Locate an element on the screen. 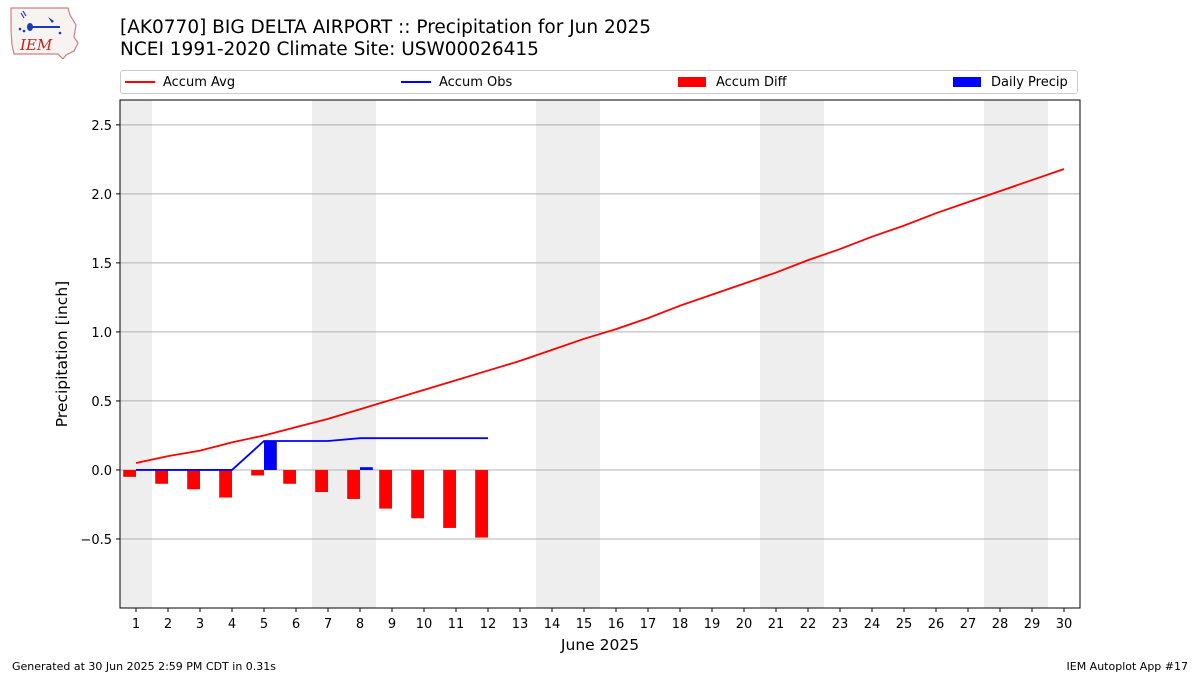 Image resolution: width=1200 pixels, height=675 pixels. y-tick-label: 1.0 is located at coordinates (101, 333).